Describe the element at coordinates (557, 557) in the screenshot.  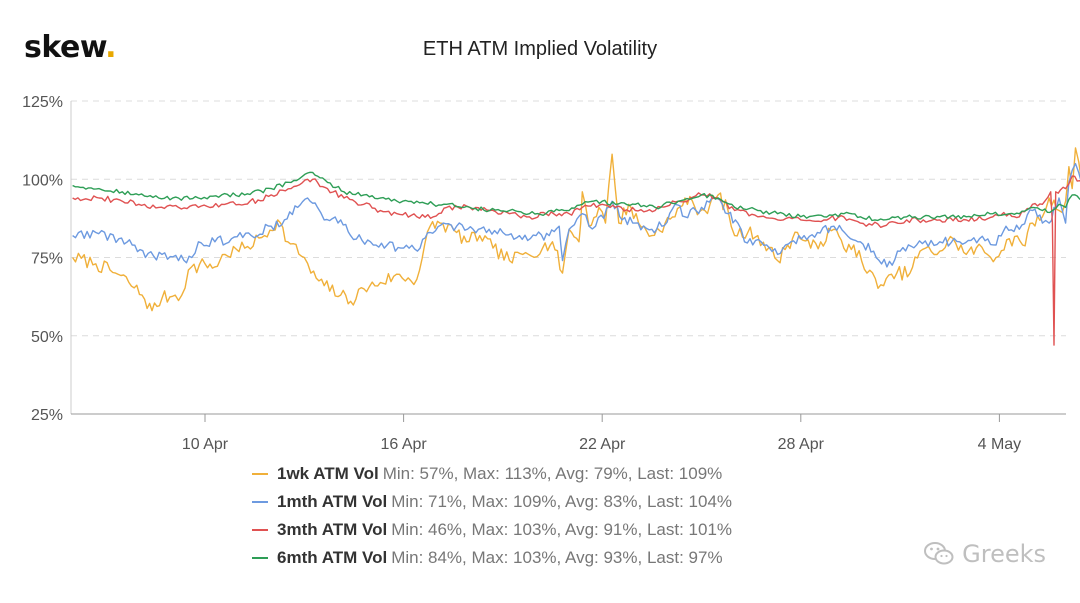
I see `legend-series-stats: Min: 84%, Max: 103%, Avg: 93%, Last: 97%` at that location.